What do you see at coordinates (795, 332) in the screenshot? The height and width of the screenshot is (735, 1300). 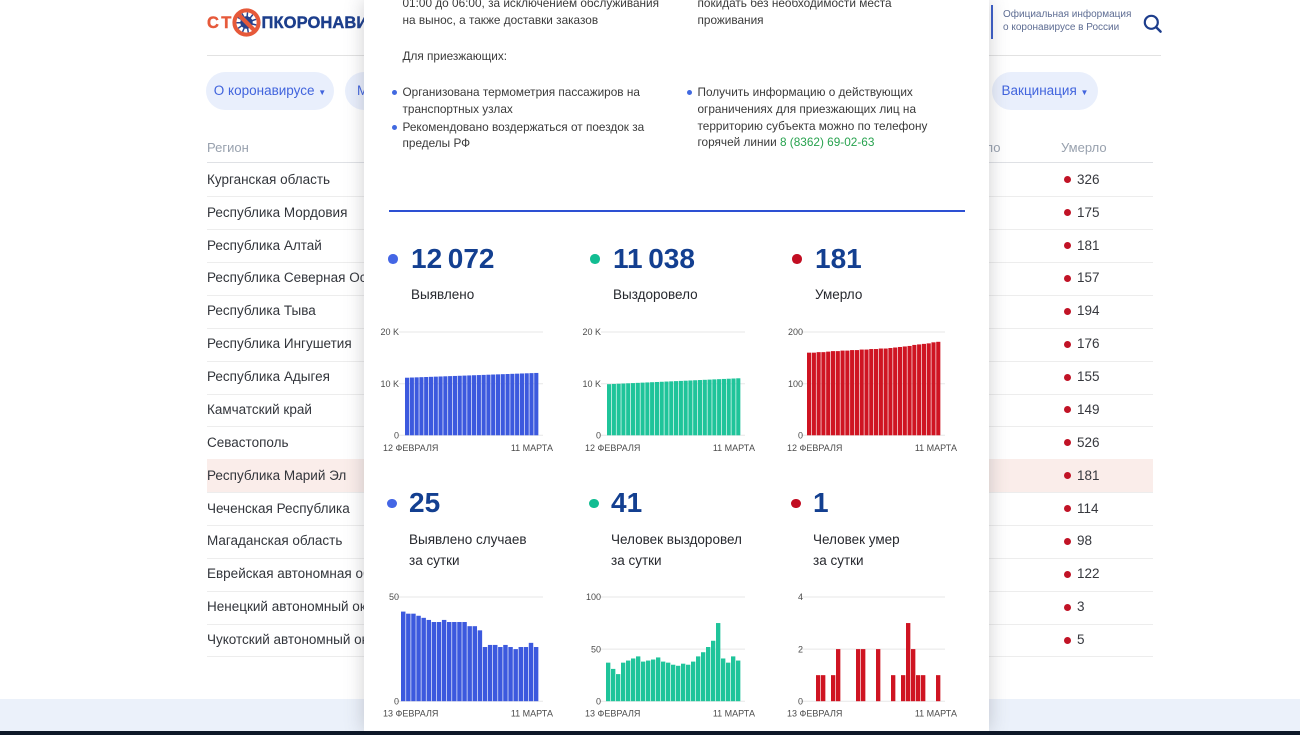 I see `svg-text: 200` at bounding box center [795, 332].